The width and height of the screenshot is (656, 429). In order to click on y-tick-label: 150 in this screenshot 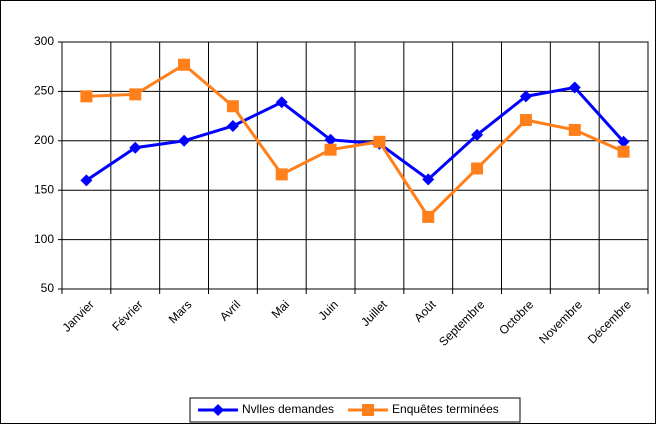, I will do `click(44, 189)`.